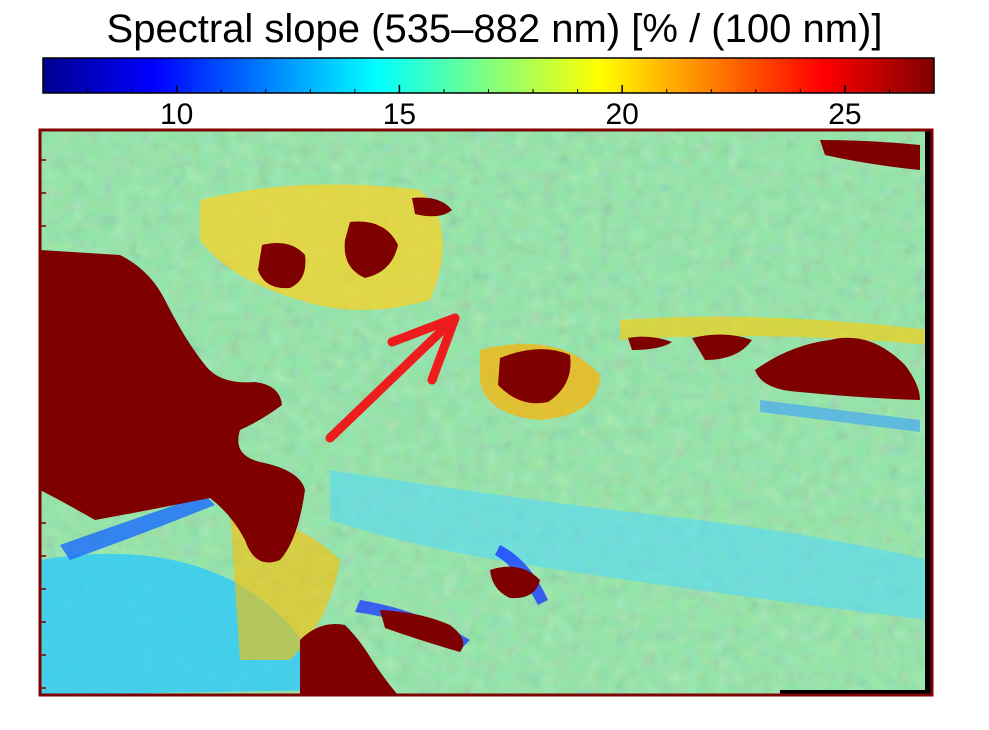 The width and height of the screenshot is (989, 730). Describe the element at coordinates (399, 114) in the screenshot. I see `colorbar-tick-label: 15` at that location.